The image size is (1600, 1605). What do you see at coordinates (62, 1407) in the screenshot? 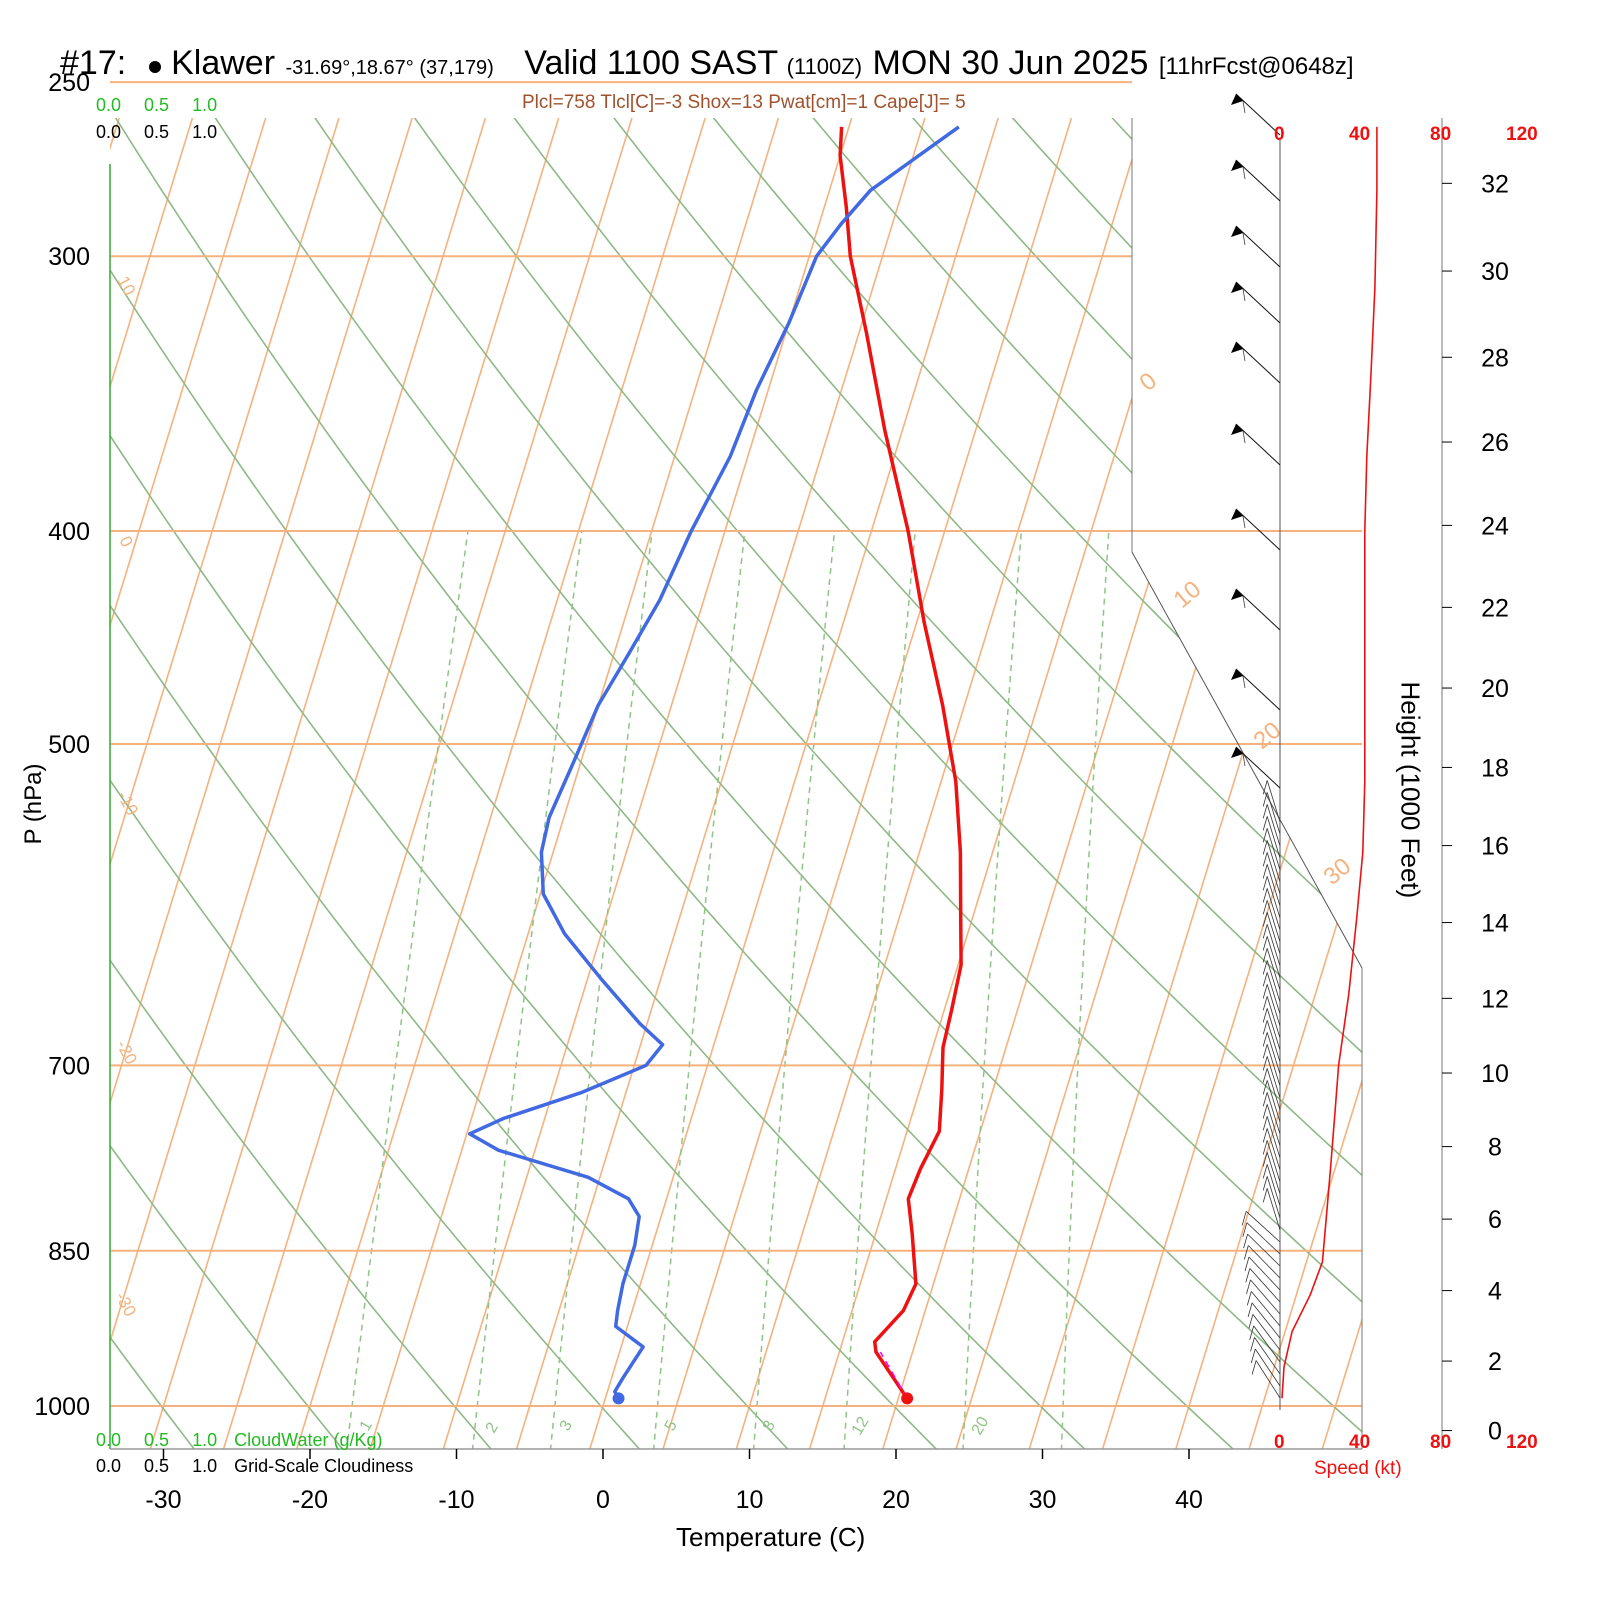
I see `pressure-tick-label: 1000` at bounding box center [62, 1407].